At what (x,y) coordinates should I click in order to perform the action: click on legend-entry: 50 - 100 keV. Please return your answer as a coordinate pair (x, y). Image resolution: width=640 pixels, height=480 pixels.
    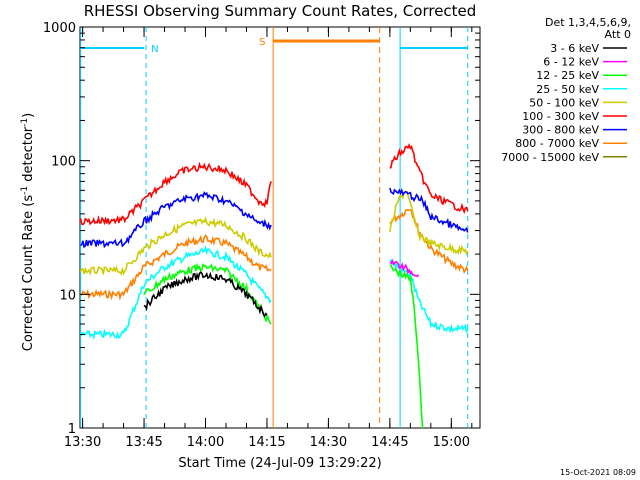
    Looking at the image, I should click on (564, 102).